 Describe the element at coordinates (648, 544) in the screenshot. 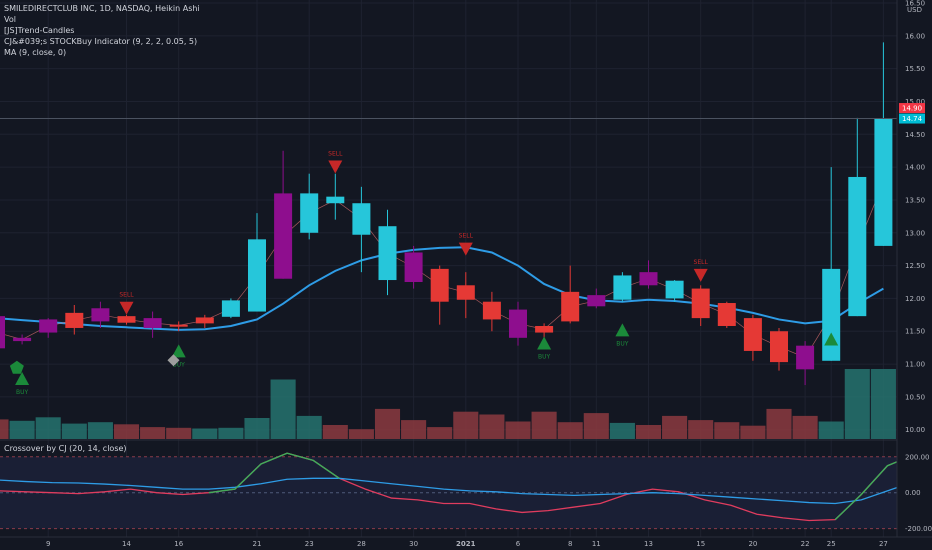

I see `time-tick-label: 13` at that location.